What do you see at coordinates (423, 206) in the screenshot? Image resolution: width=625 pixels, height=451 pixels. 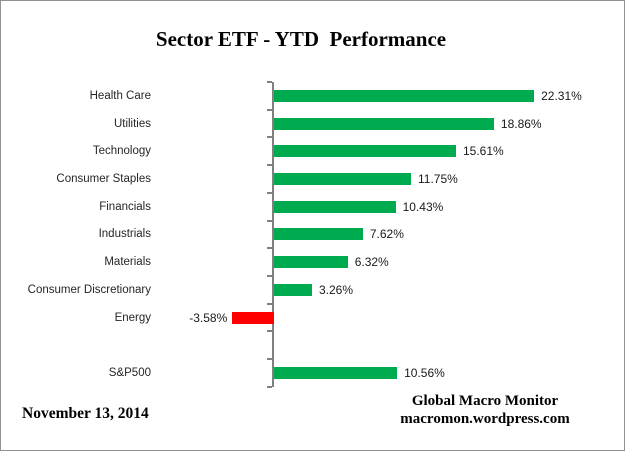 I see `value-label: 10.43%` at bounding box center [423, 206].